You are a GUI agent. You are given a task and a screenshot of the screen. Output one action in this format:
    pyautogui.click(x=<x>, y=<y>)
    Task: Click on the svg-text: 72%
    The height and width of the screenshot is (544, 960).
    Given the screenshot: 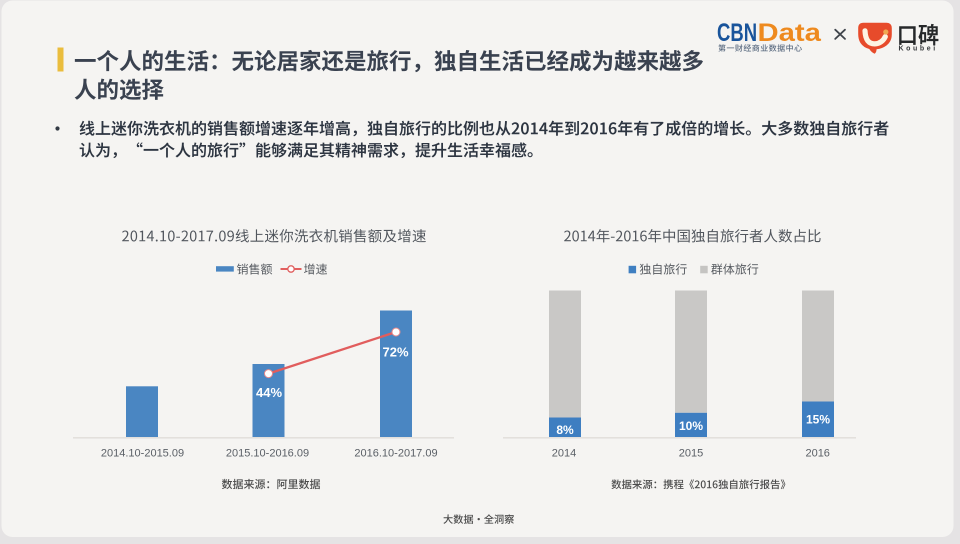 What is the action you would take?
    pyautogui.click(x=395, y=351)
    